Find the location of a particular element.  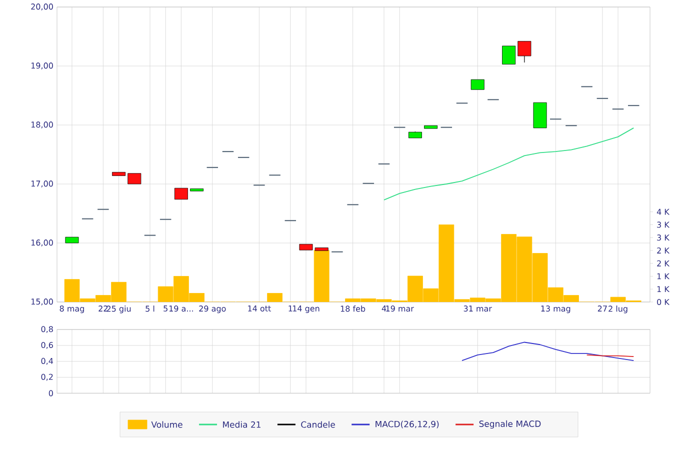

x-tick-label: 5 l is located at coordinates (150, 309).